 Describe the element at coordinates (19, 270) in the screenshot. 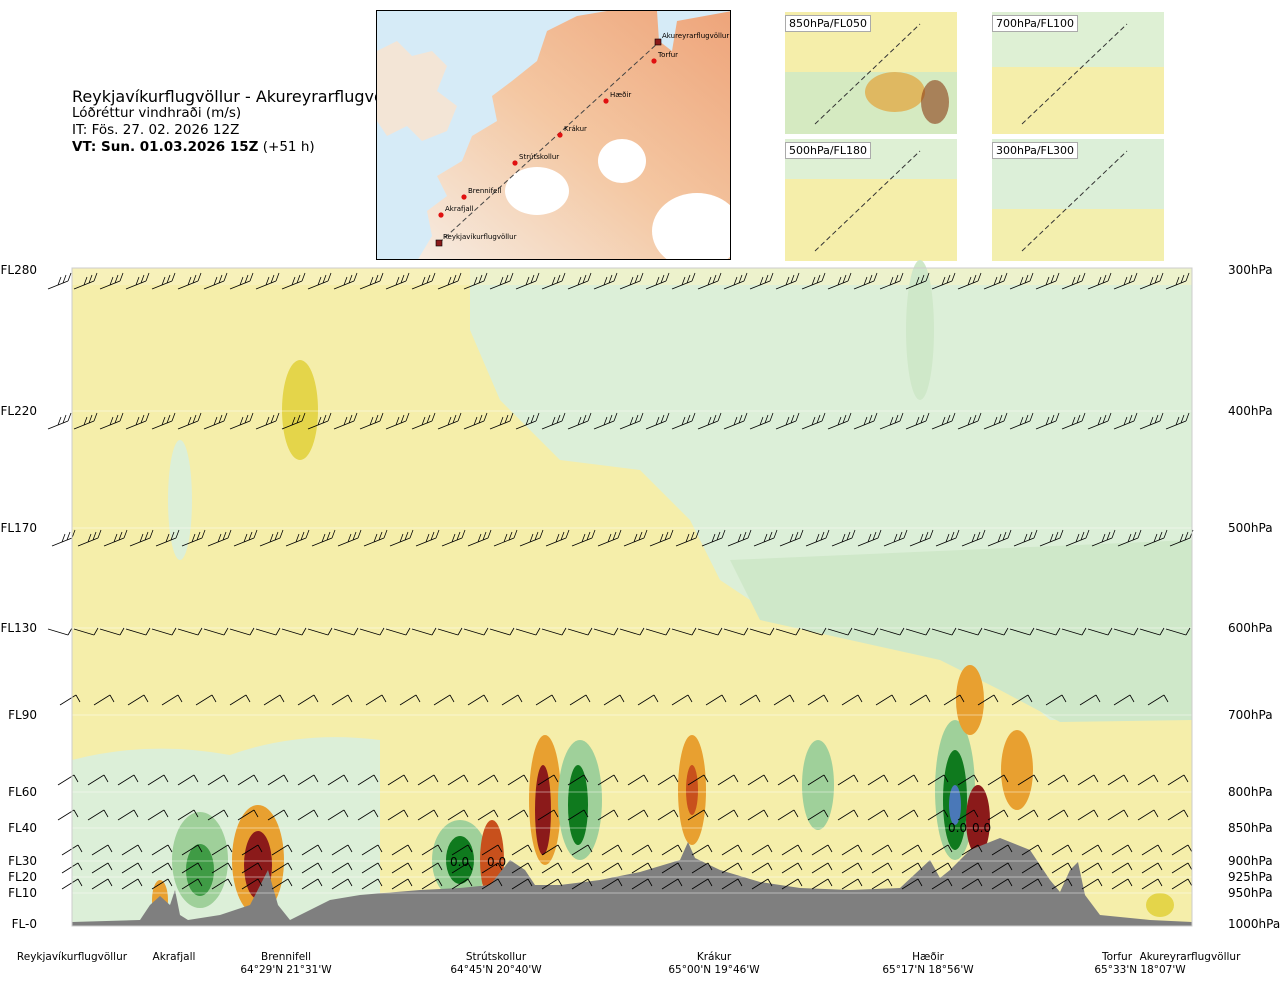

I see `fl-tick-0: FL280` at that location.